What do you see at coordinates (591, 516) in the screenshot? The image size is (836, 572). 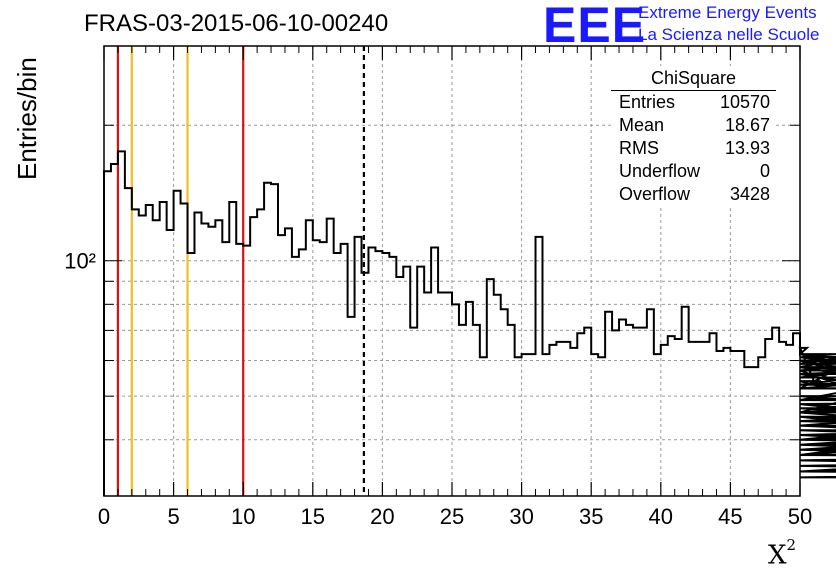 I see `x-tick-label: 35` at bounding box center [591, 516].